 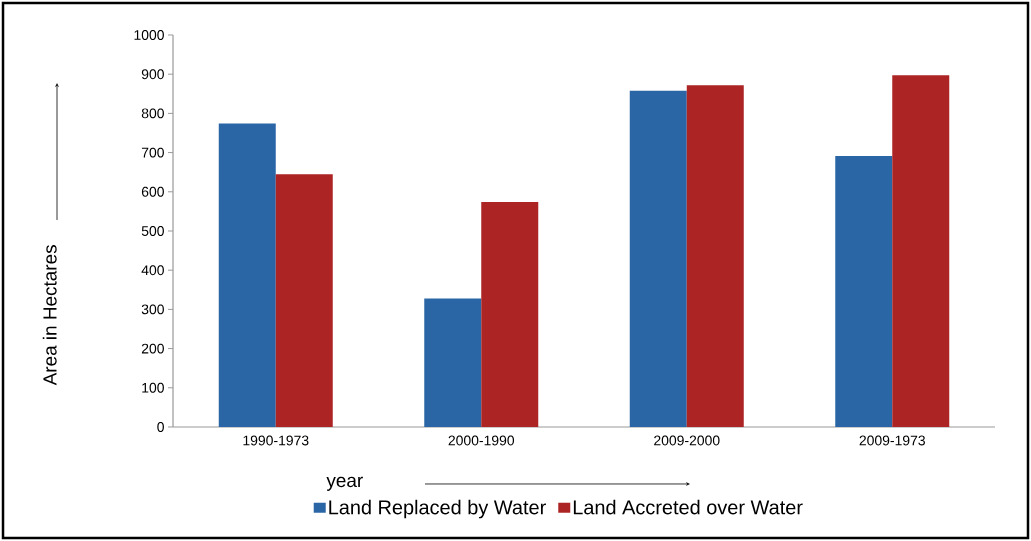 What do you see at coordinates (152, 231) in the screenshot?
I see `y-tick-label: 500` at bounding box center [152, 231].